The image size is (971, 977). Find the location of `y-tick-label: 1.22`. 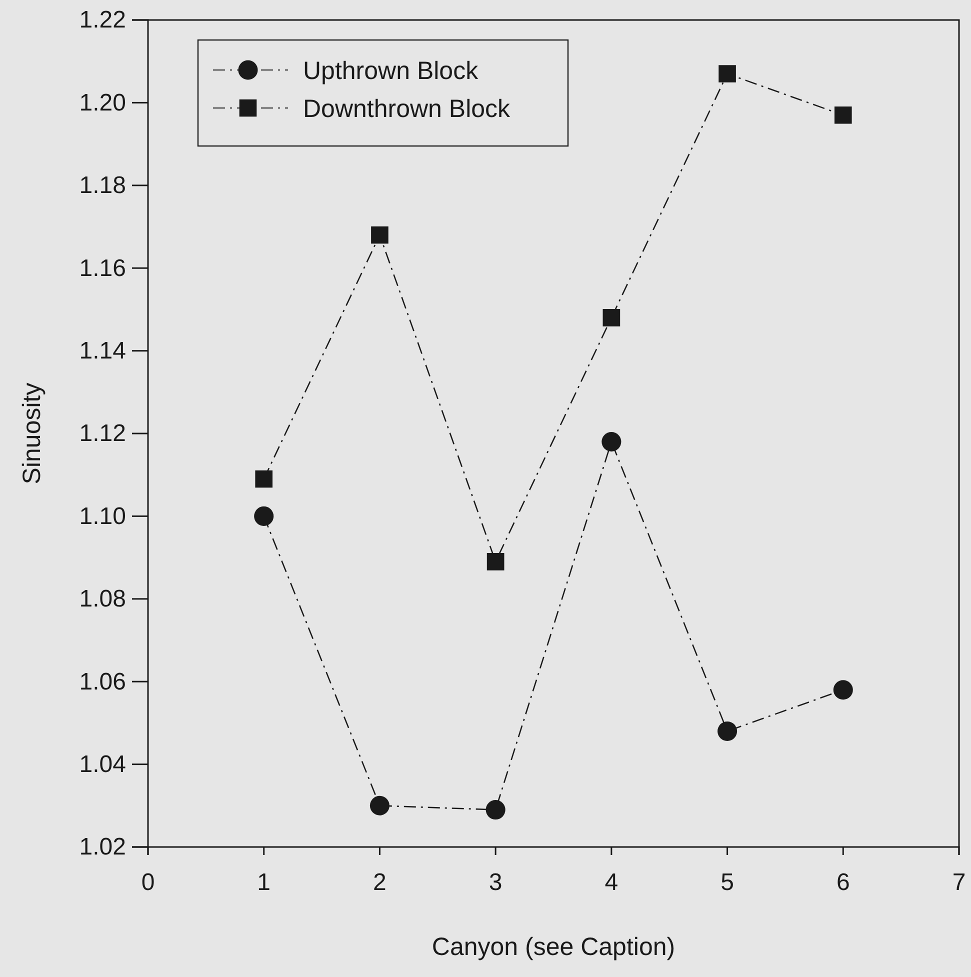

y-tick-label: 1.22 is located at coordinates (102, 20).